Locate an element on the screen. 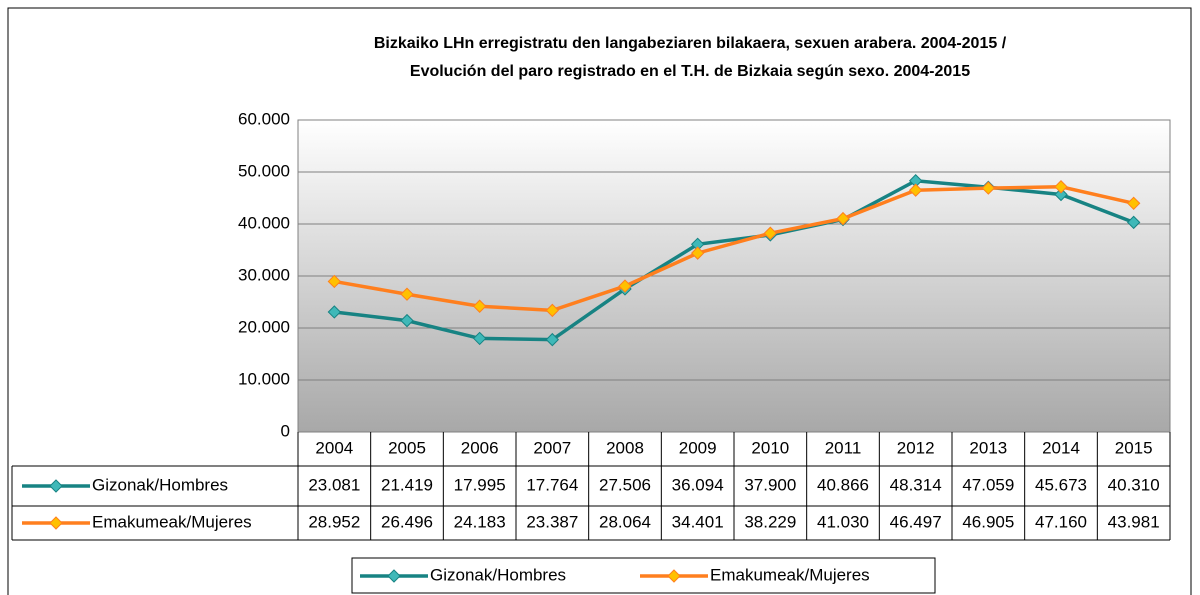 This screenshot has height=595, width=1200. table-value: 46.497 is located at coordinates (916, 521).